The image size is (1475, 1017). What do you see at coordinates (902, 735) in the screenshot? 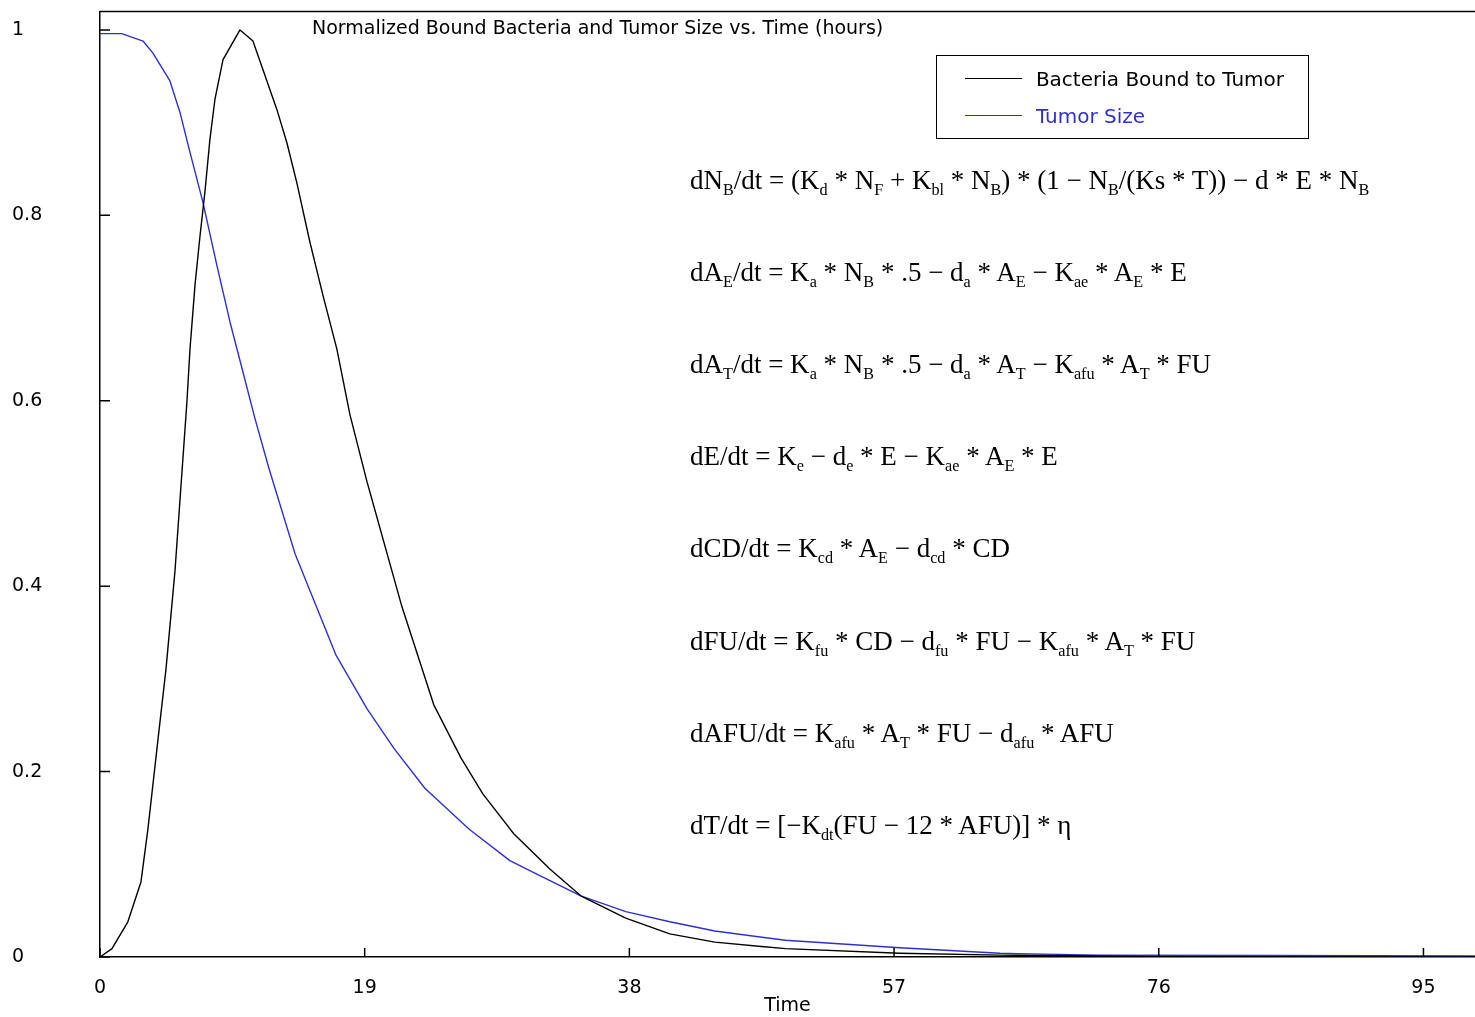
I see `annotation: dAFU/dt = K$_{afu}$ * A$_{T}$ * FU − d$_{afu}$ * AFU` at bounding box center [902, 735].